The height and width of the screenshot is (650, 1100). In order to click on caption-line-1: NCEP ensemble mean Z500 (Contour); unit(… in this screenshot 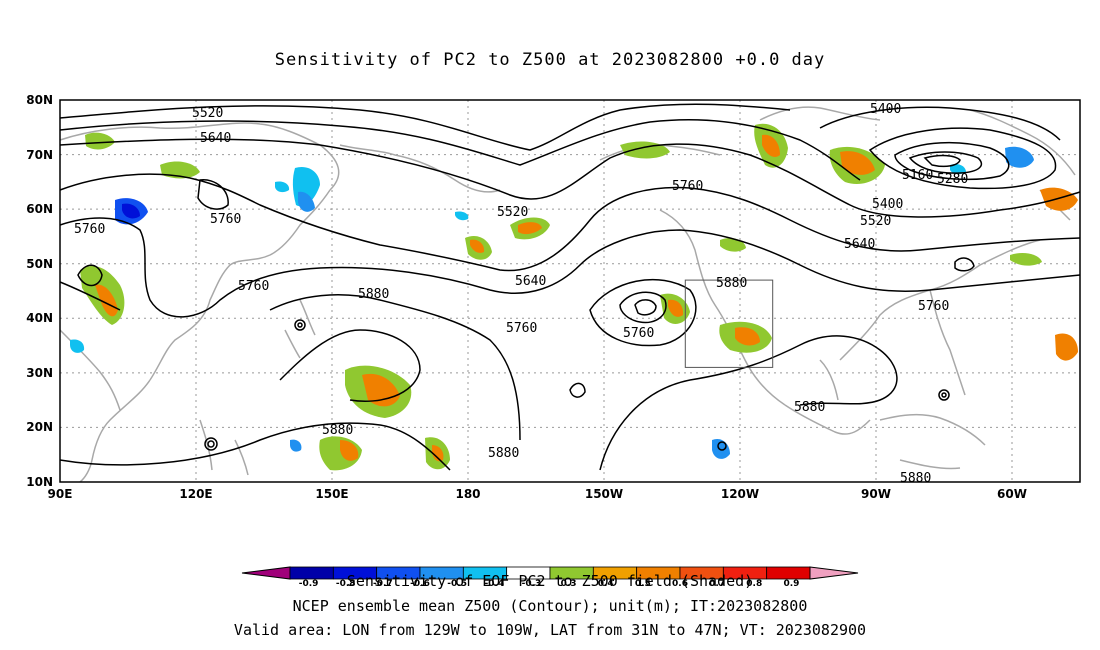, I will do `click(550, 606)`.